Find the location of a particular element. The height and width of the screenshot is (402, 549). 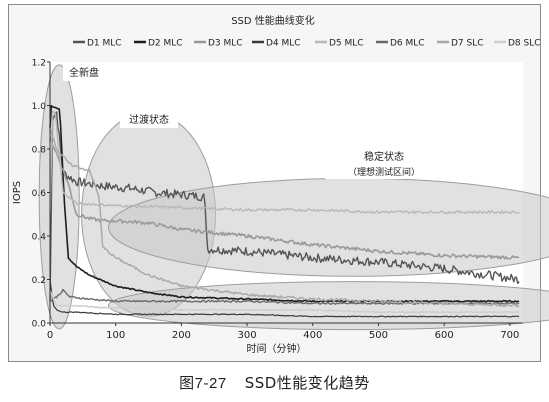

y-tick-label: 0.6 is located at coordinates (39, 194).